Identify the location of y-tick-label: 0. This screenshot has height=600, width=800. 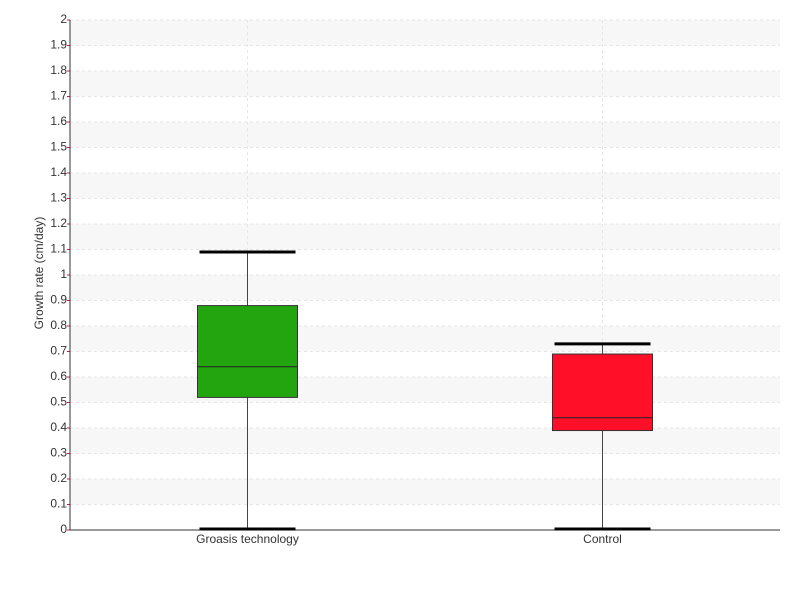
(63, 529).